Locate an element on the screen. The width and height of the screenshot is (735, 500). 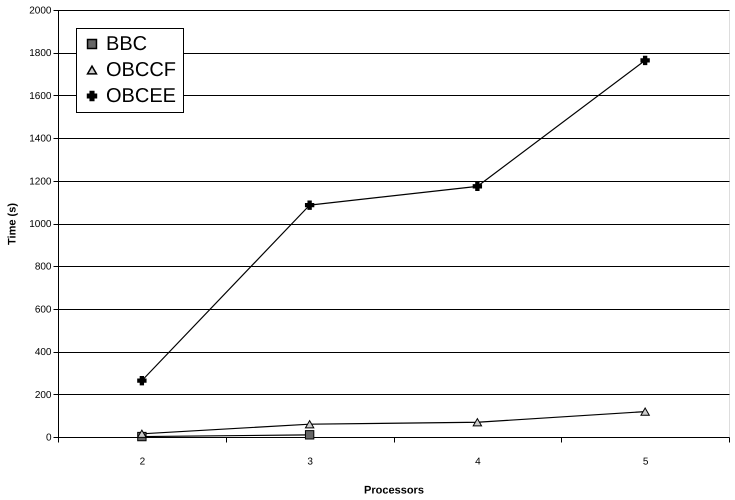
y-tick-label: 1600 is located at coordinates (40, 96).